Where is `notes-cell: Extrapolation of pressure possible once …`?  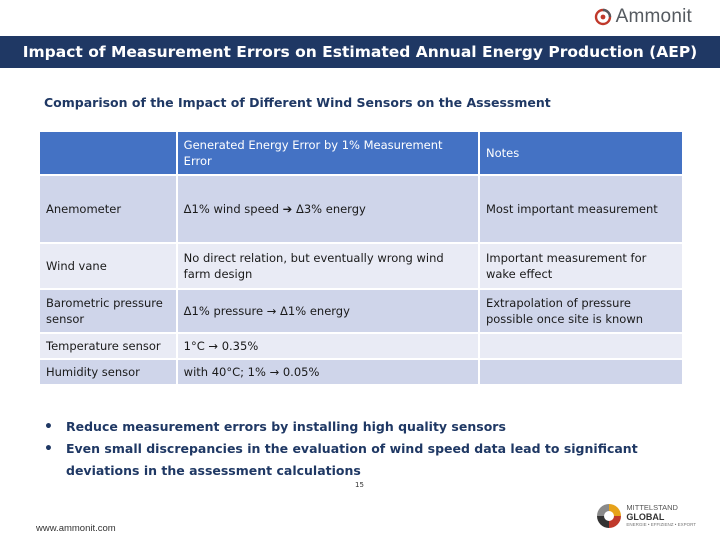
notes-cell: Extrapolation of pressure possible once … is located at coordinates (580, 311).